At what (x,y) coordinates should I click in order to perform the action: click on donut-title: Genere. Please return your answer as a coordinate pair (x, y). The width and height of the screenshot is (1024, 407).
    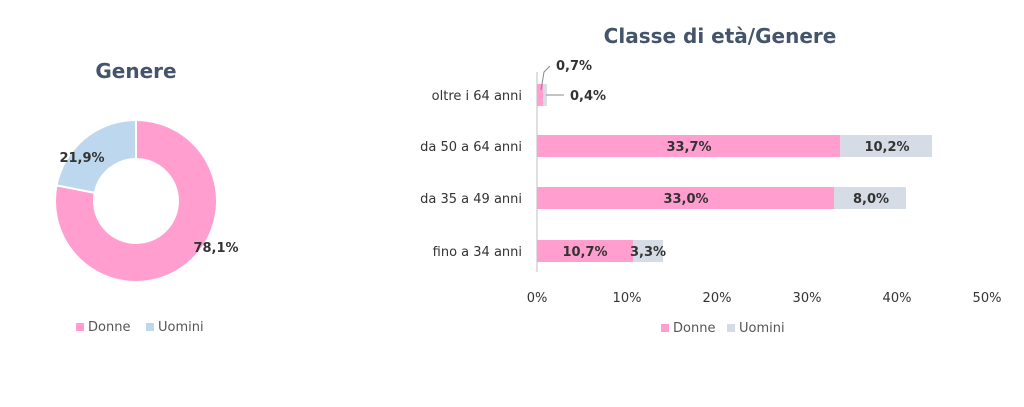
    Looking at the image, I should click on (135, 71).